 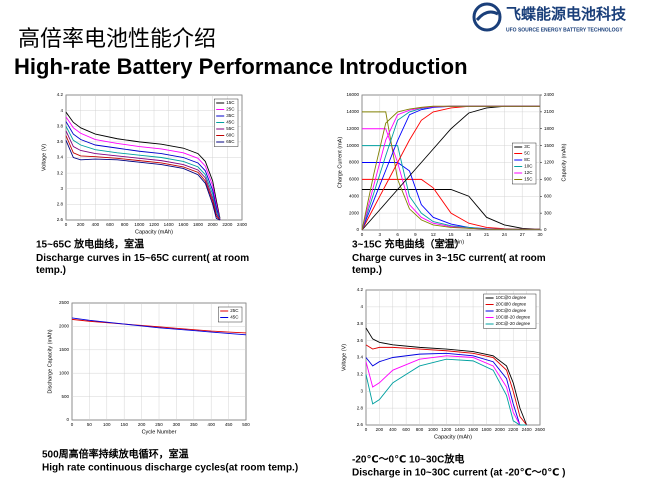 What do you see at coordinates (90, 244) in the screenshot?
I see `caption-cn: 15~65C 放电曲线，室温` at bounding box center [90, 244].